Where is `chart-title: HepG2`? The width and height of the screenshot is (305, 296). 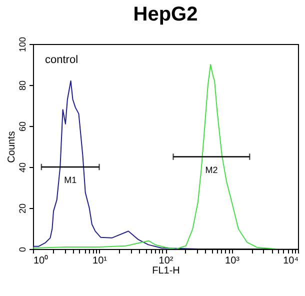
chart-title: HepG2 is located at coordinates (165, 14).